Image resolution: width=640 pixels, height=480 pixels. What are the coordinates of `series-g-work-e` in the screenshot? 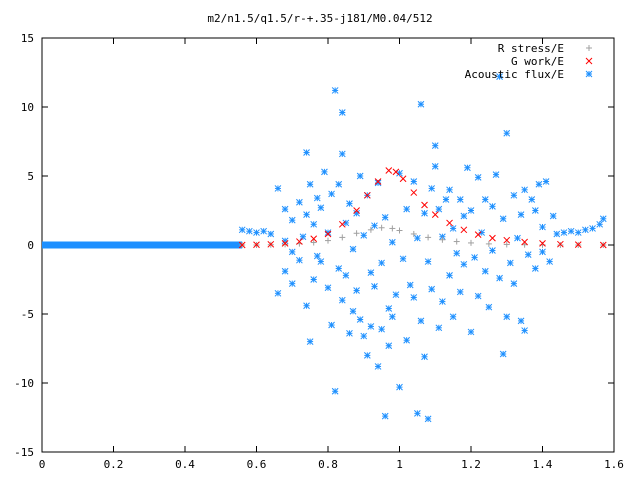 It's located at (422, 208).